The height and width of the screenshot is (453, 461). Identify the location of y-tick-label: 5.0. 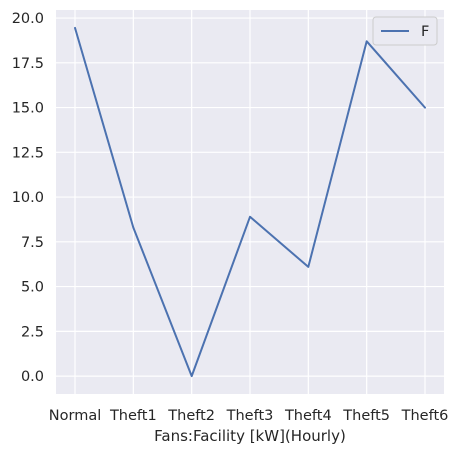
(32, 288).